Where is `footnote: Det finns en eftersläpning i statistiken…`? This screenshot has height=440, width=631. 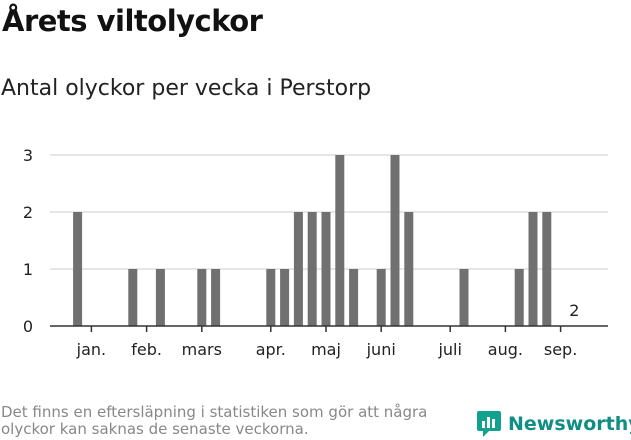 footnote: Det finns en eftersläpning i statistiken… is located at coordinates (214, 420).